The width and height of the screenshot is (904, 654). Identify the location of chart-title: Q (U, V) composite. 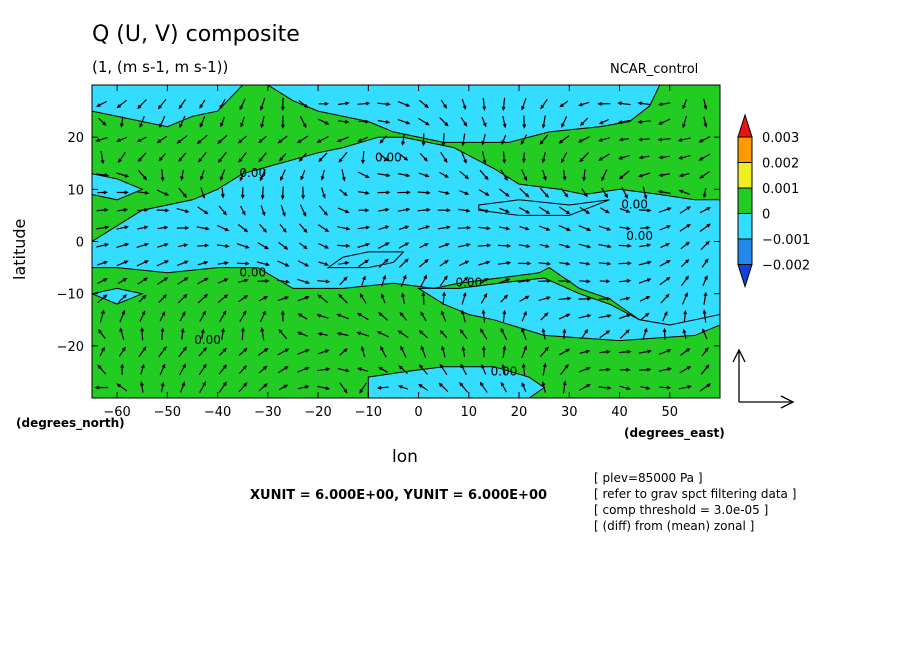
(196, 34).